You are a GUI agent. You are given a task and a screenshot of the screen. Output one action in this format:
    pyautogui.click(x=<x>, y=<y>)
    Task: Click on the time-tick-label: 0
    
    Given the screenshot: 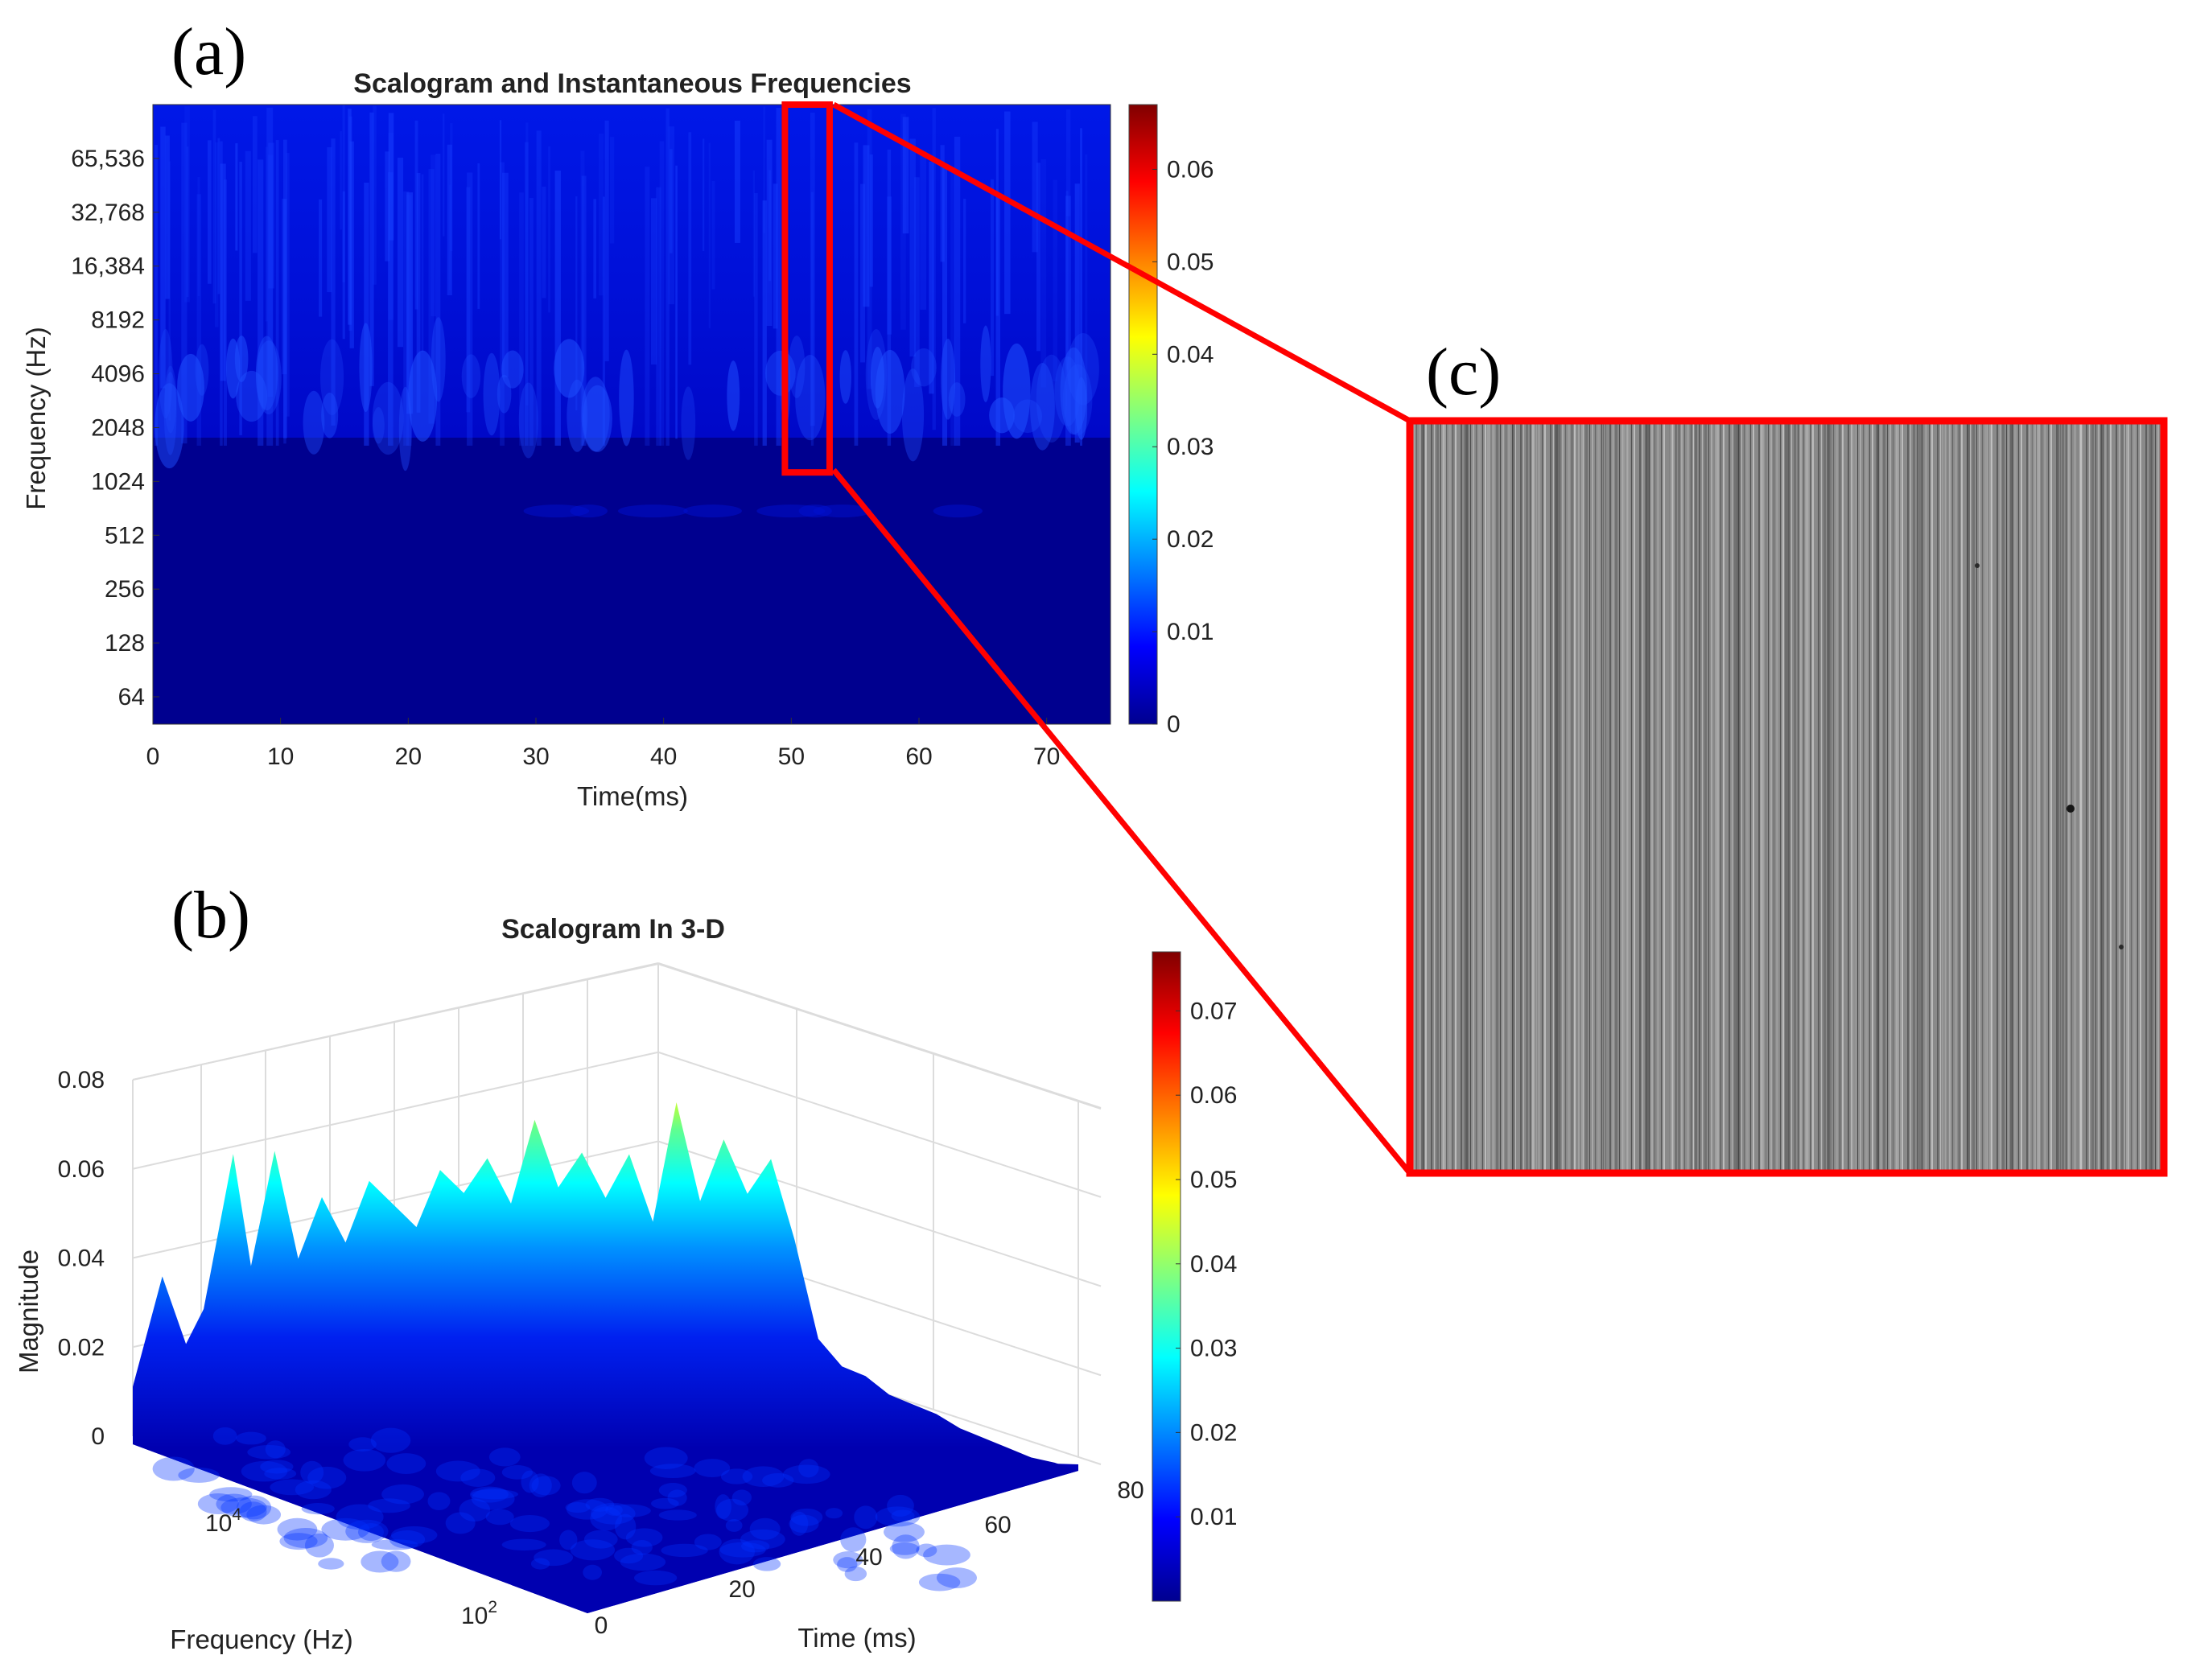 What is the action you would take?
    pyautogui.click(x=601, y=1625)
    